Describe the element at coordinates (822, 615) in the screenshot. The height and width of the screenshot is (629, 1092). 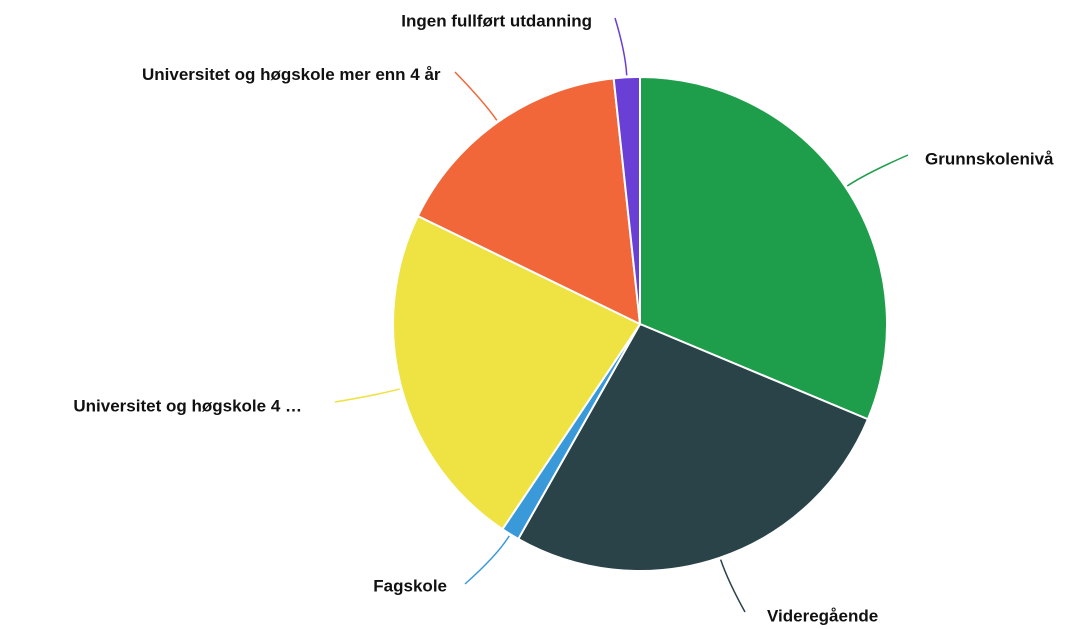
I see `slice-label: Videregående` at that location.